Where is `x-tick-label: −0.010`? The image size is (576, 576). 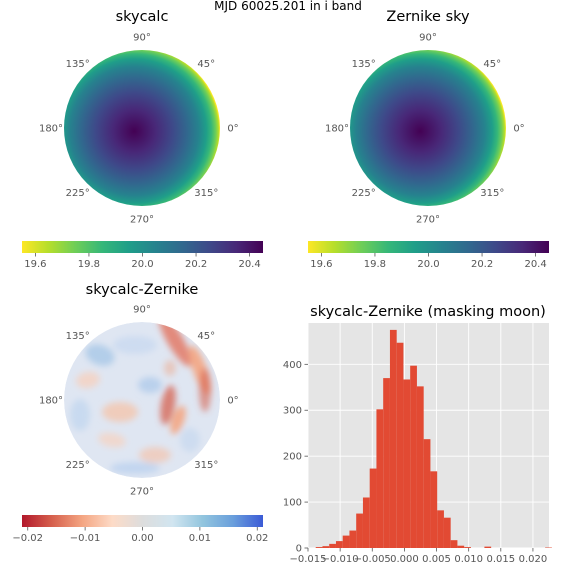
x-tick-label: −0.010 is located at coordinates (340, 559).